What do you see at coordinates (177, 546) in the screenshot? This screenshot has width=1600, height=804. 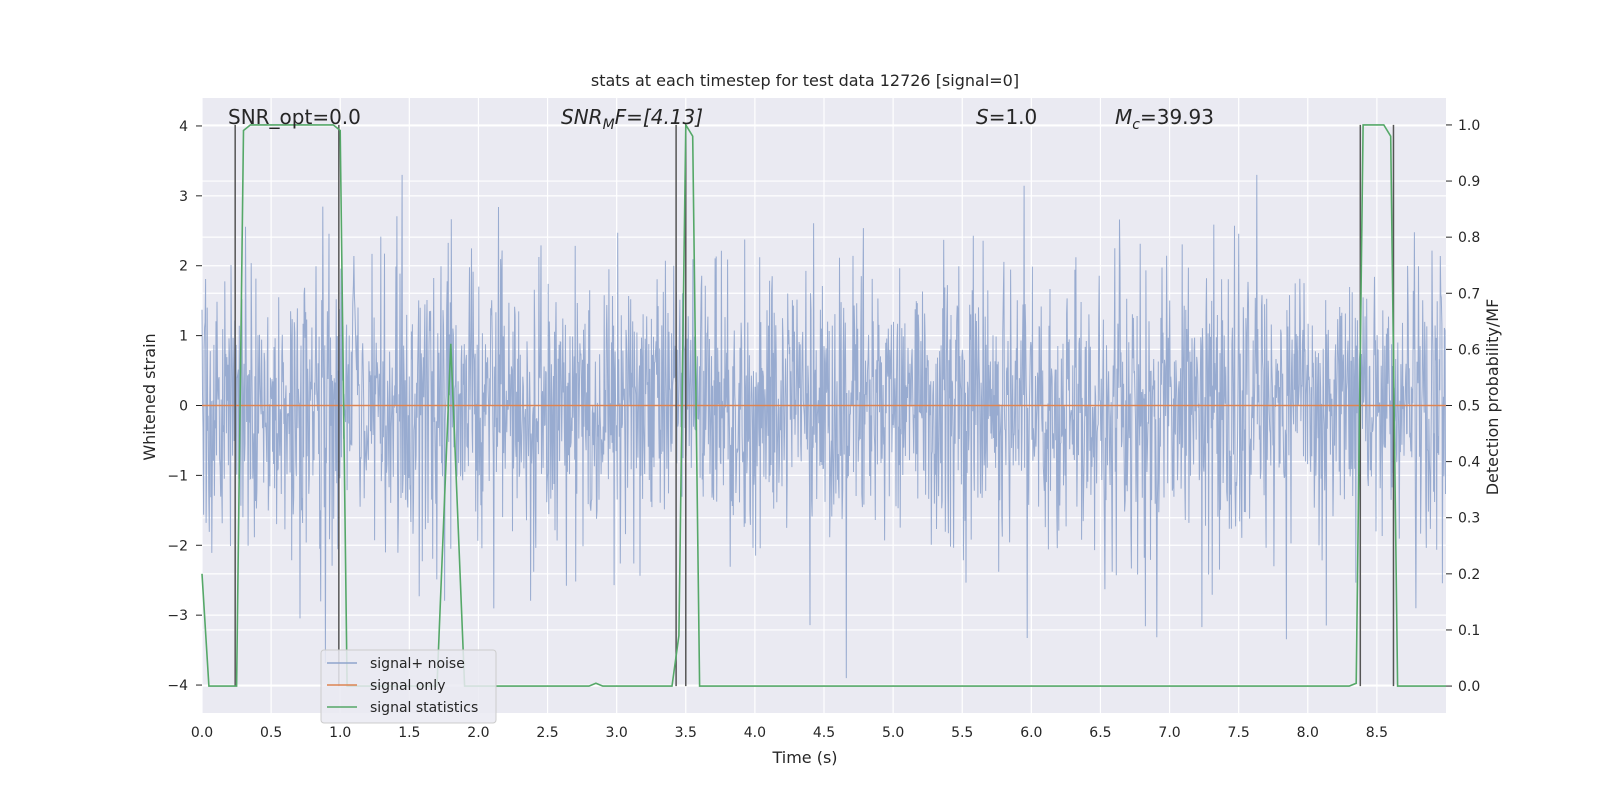 I see `y-tick-label: −2` at bounding box center [177, 546].